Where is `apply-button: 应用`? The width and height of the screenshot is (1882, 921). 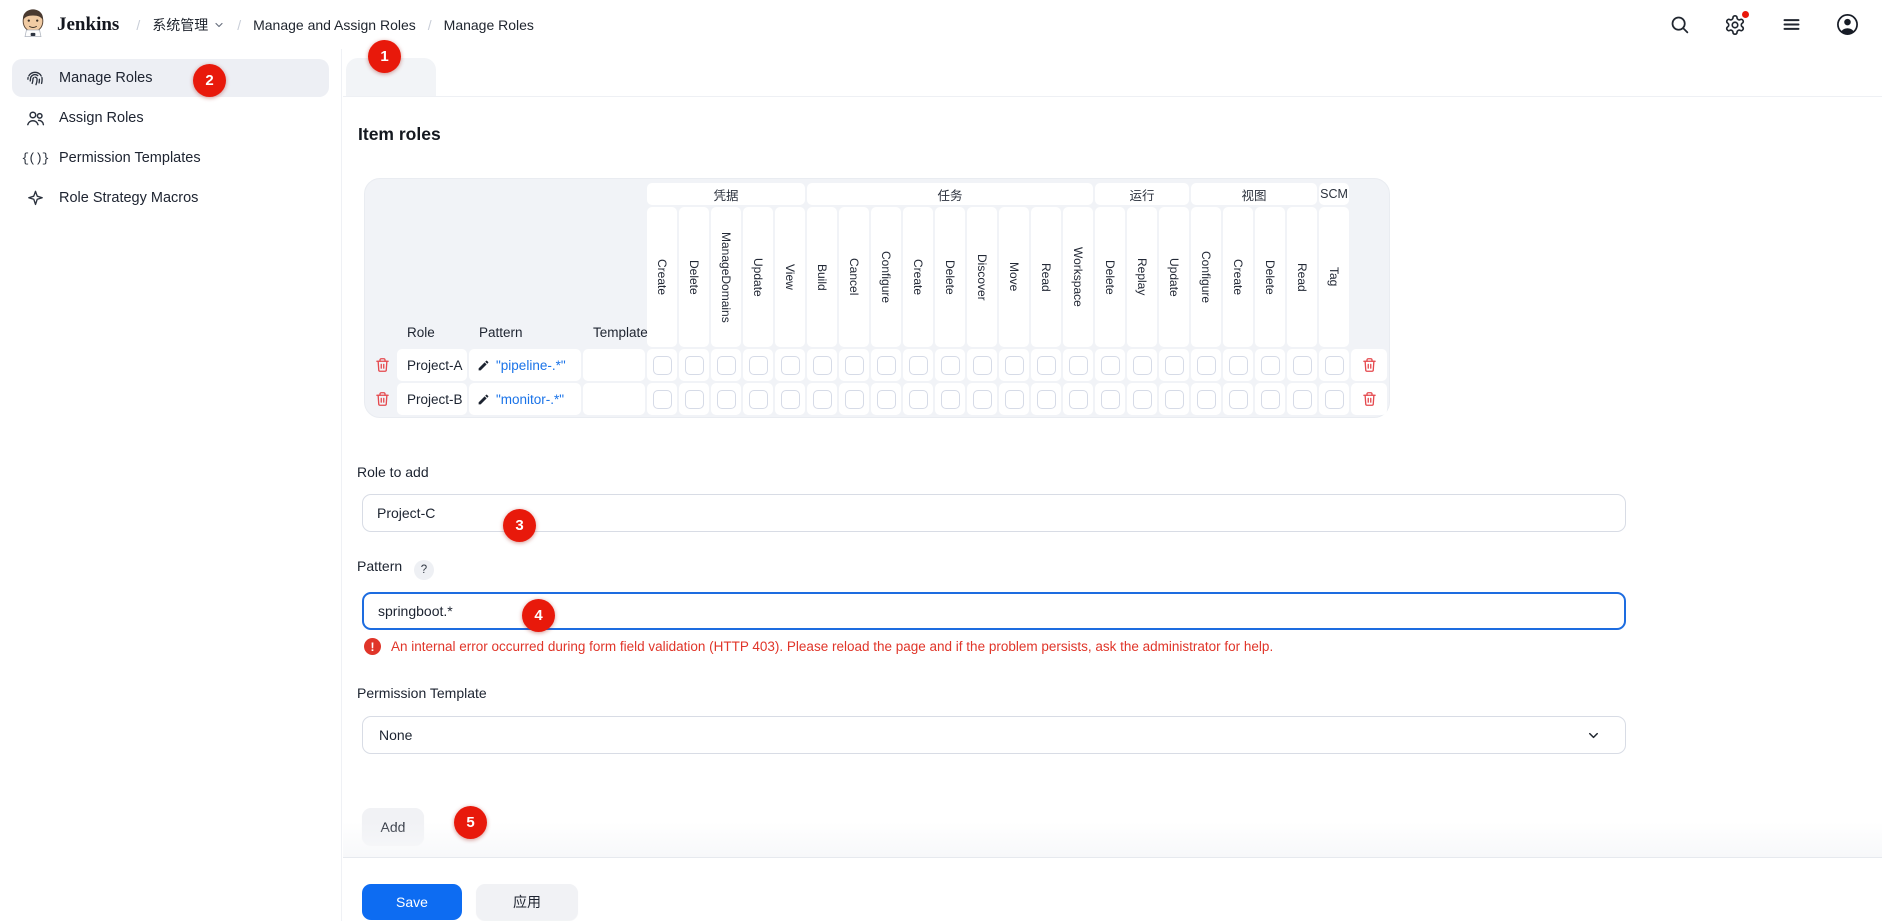 apply-button: 应用 is located at coordinates (527, 902).